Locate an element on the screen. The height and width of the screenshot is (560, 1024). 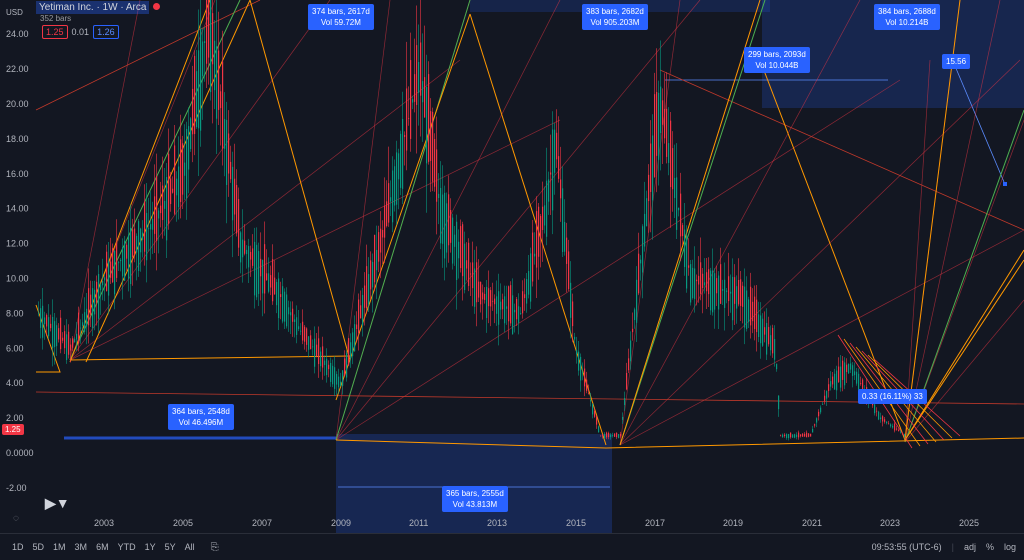
timeframe-5y: 5Y is located at coordinates (170, 547).